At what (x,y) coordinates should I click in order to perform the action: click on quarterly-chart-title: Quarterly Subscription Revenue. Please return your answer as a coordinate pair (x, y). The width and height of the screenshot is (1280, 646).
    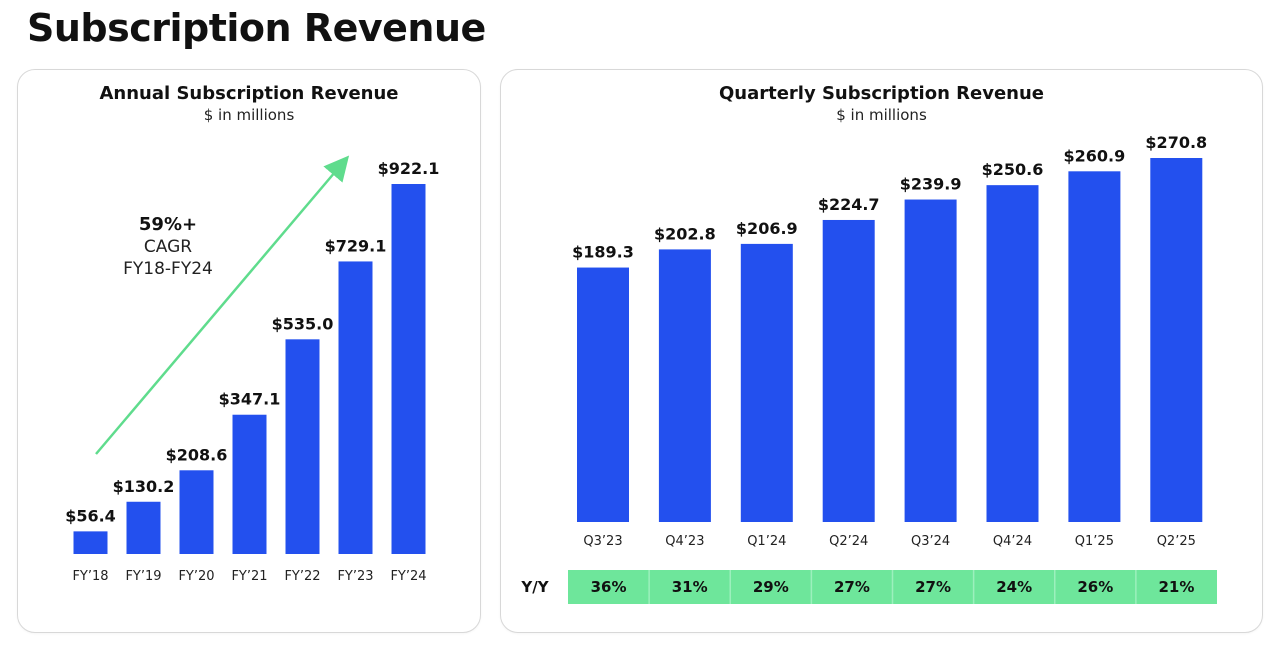
    Looking at the image, I should click on (881, 93).